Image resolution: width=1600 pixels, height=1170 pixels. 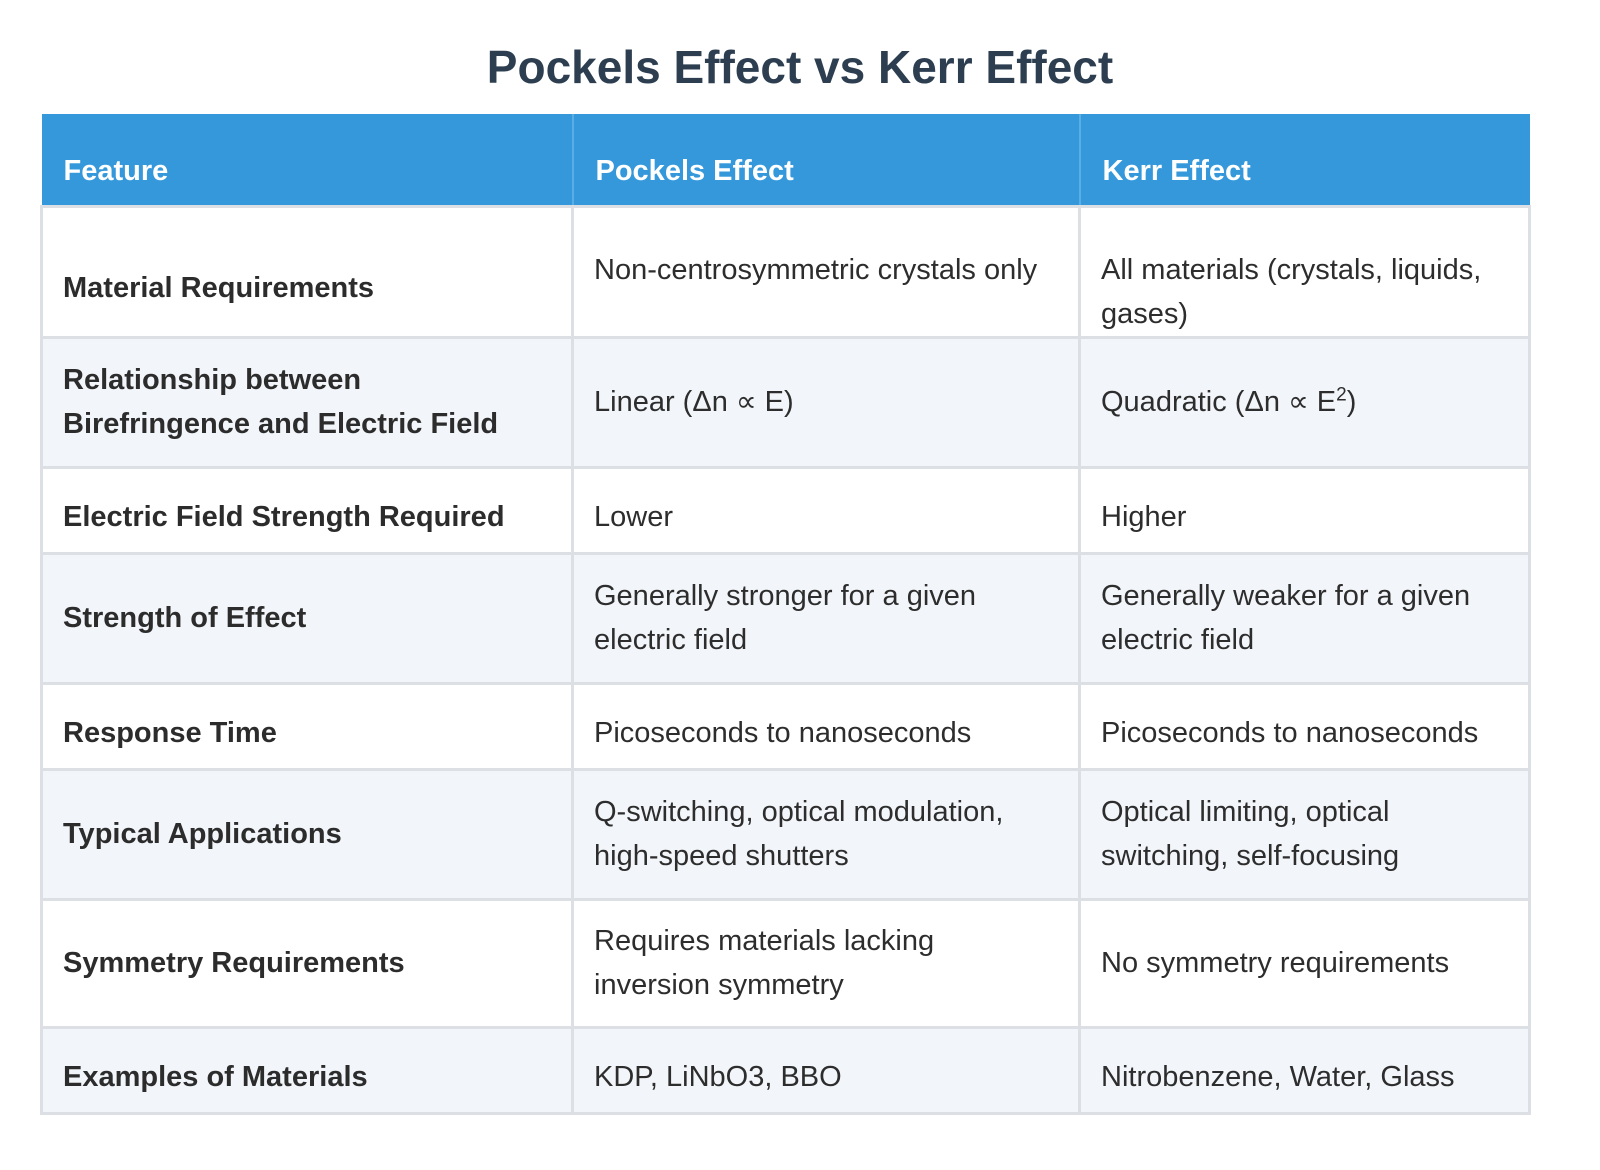 I want to click on kerr-cell: Nitrobenzene, Water, Glass, so click(x=1304, y=1070).